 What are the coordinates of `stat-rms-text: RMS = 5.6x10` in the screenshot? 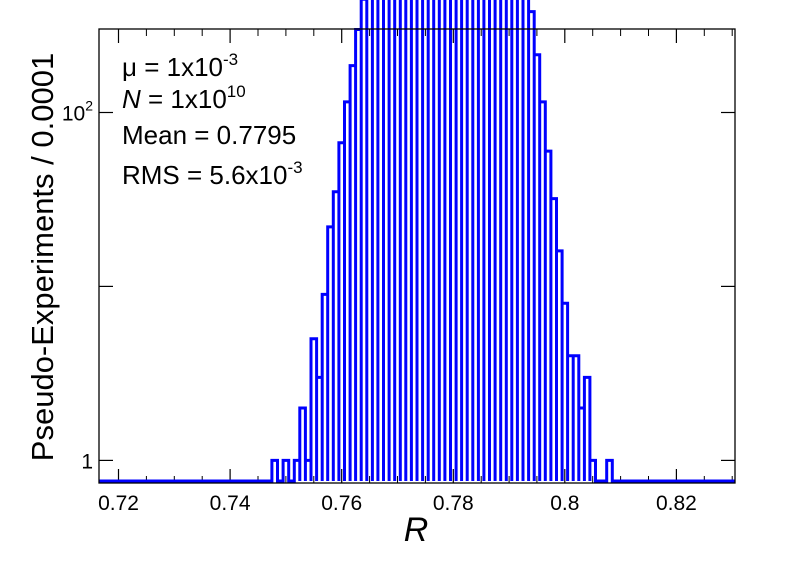 It's located at (204, 175).